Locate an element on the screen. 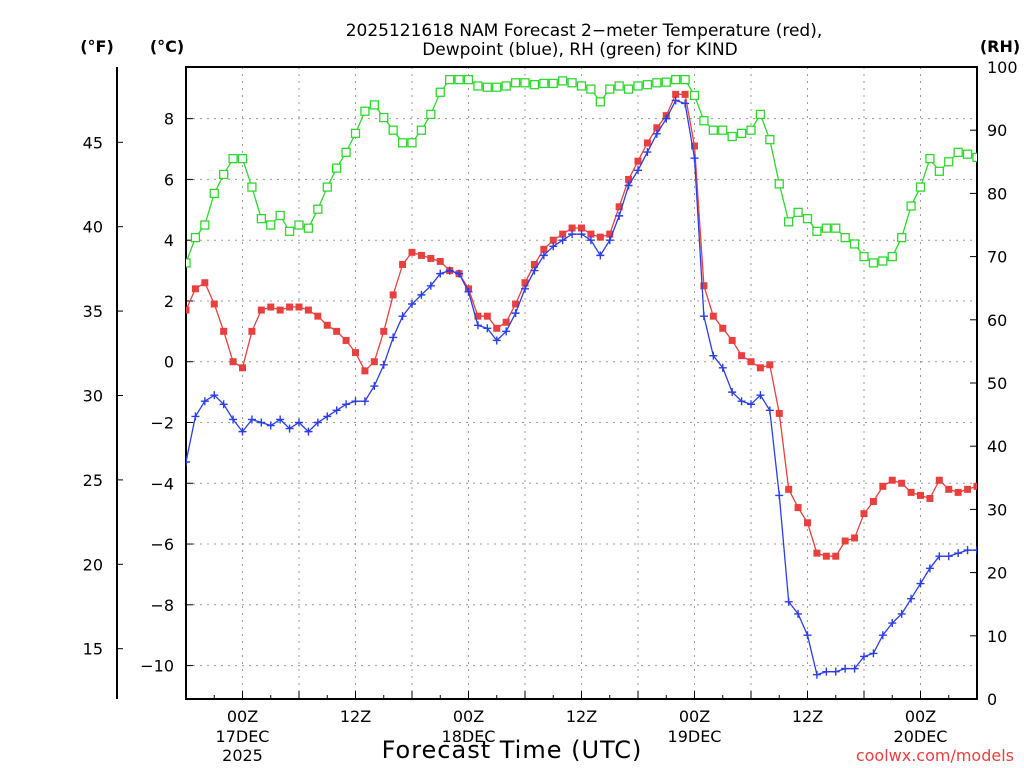 This screenshot has width=1024, height=768. x-tick-date: 18DEC is located at coordinates (469, 736).